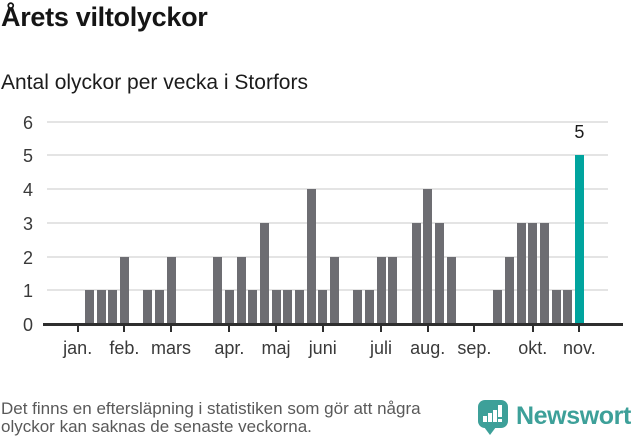 This screenshot has width=631, height=439. I want to click on y-tick-label-5: 5, so click(27, 156).